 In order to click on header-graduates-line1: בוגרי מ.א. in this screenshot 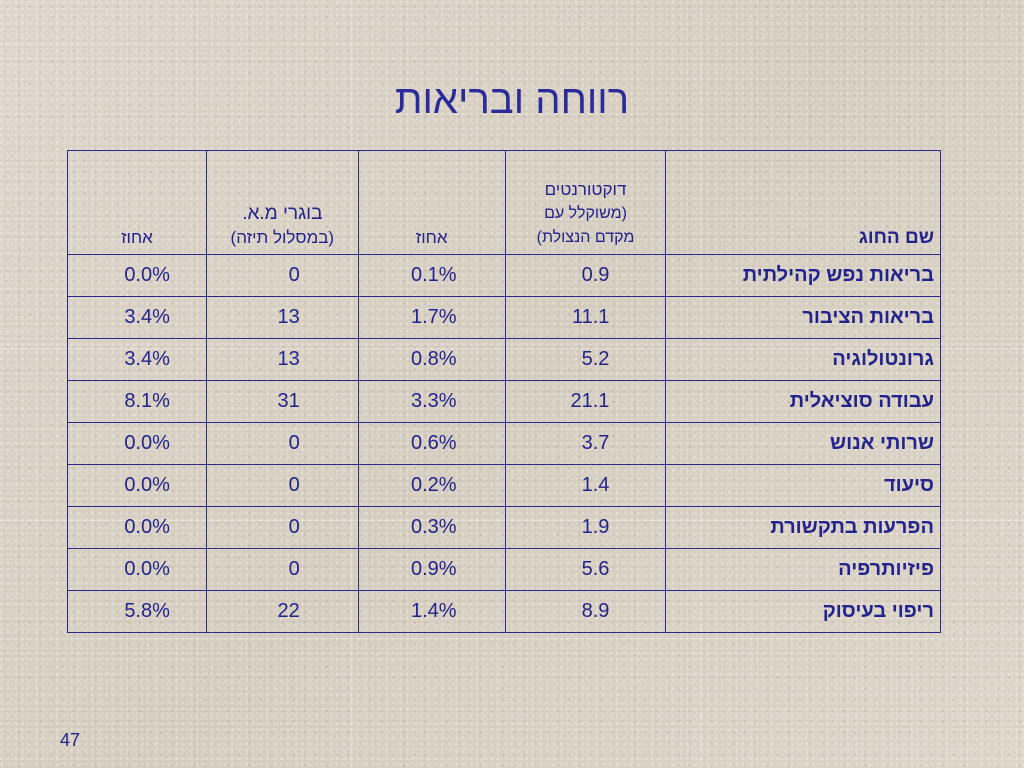, I will do `click(282, 213)`.